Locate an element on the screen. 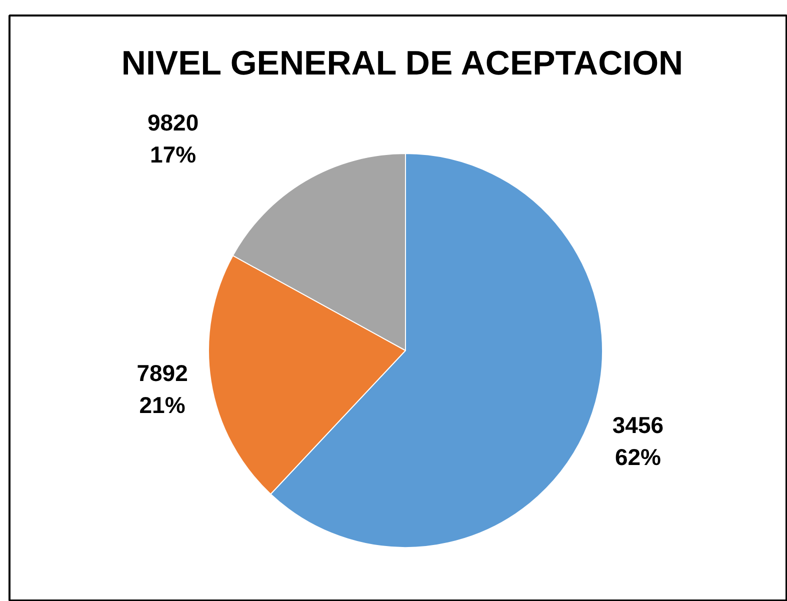 The height and width of the screenshot is (601, 787). slice-label: 7892 is located at coordinates (162, 373).